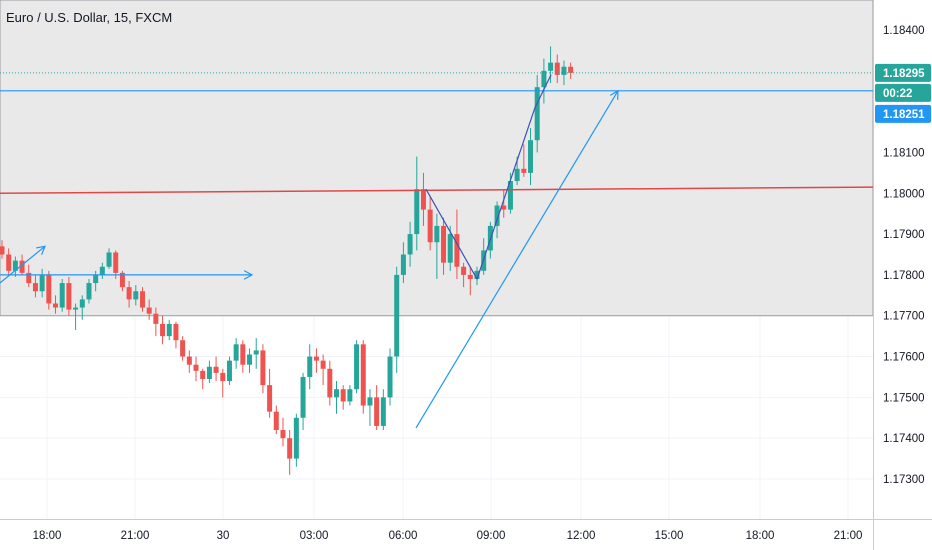 Image resolution: width=932 pixels, height=550 pixels. What do you see at coordinates (669, 536) in the screenshot?
I see `x-tick-label: 15:00` at bounding box center [669, 536].